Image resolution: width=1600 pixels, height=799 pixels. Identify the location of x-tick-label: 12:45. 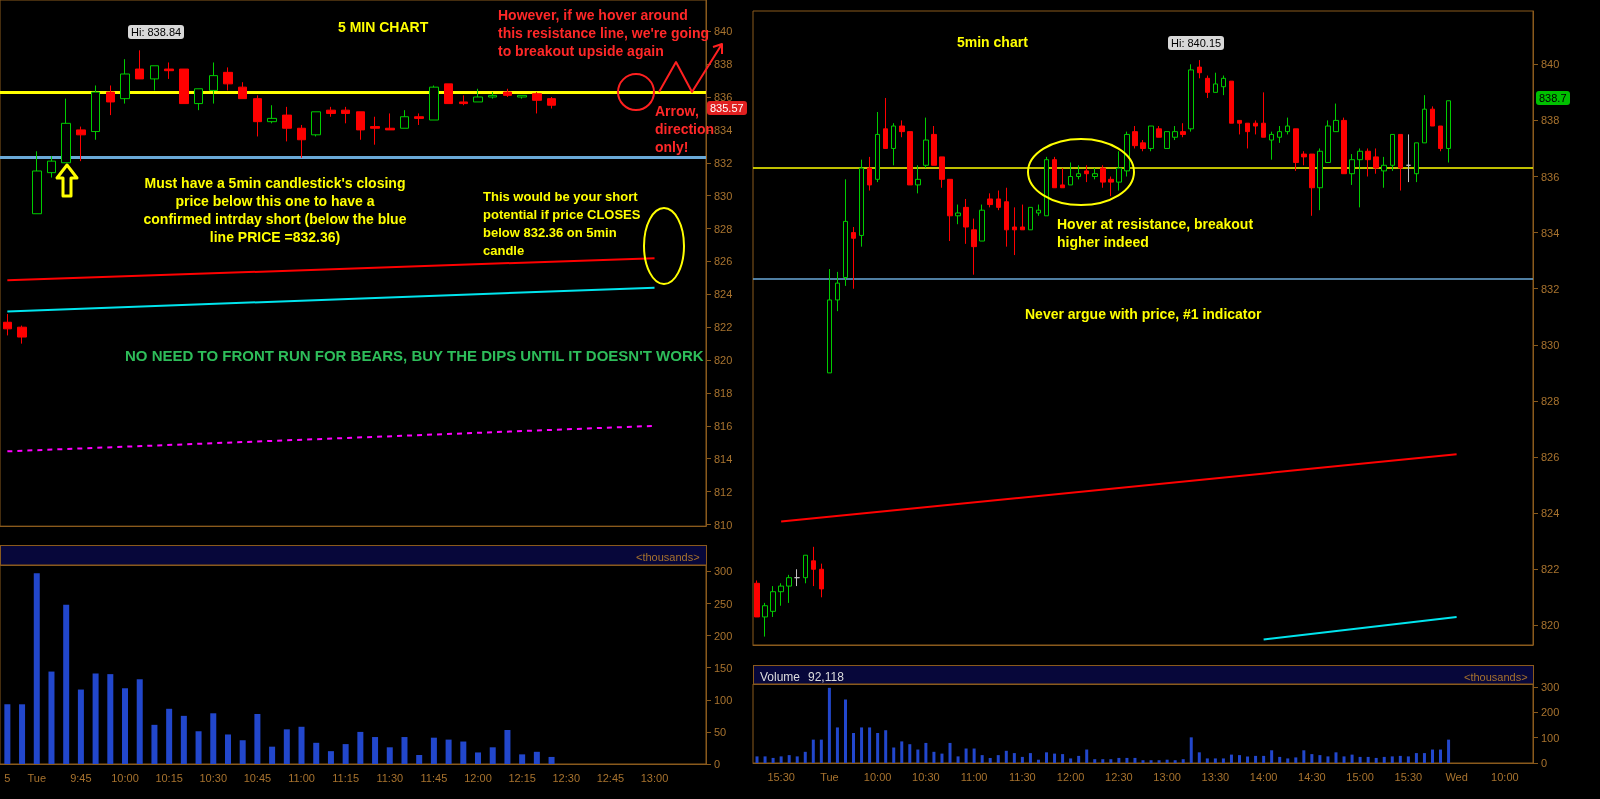
(610, 777).